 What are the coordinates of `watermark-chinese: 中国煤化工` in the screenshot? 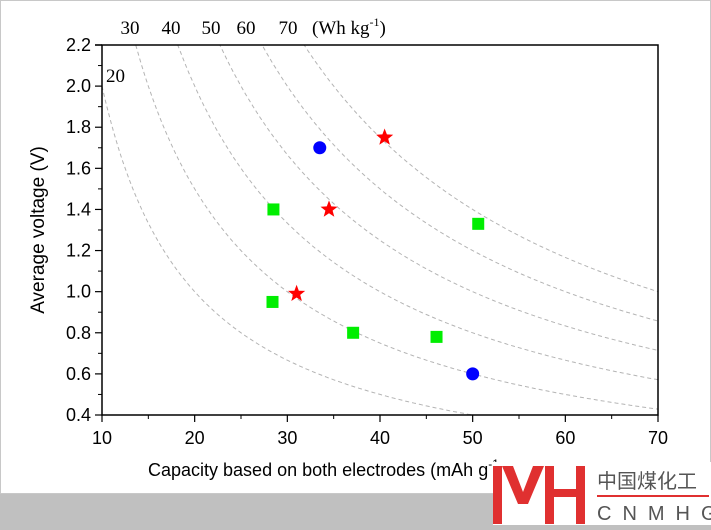 It's located at (647, 481).